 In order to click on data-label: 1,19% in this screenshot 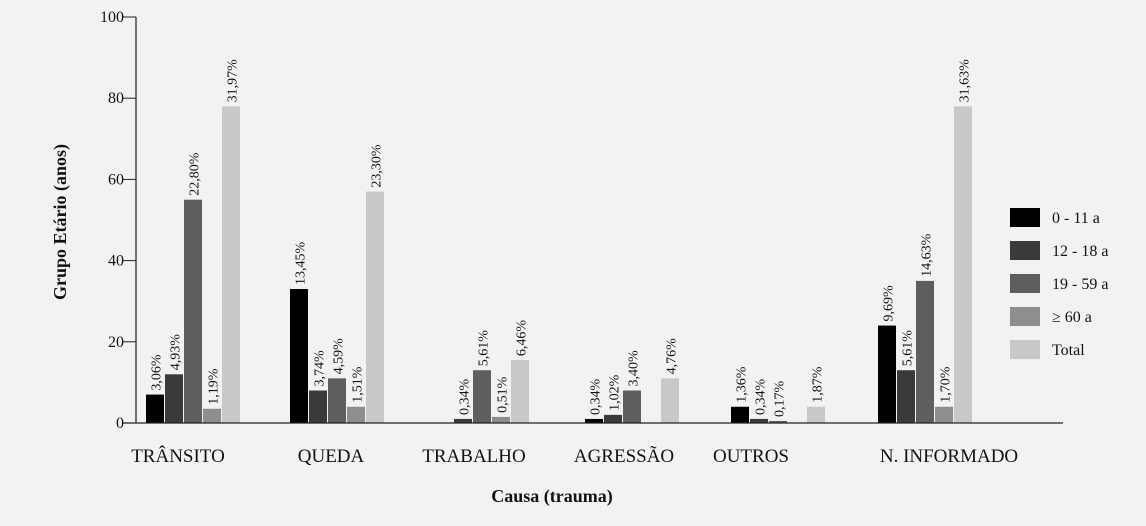, I will do `click(214, 386)`.